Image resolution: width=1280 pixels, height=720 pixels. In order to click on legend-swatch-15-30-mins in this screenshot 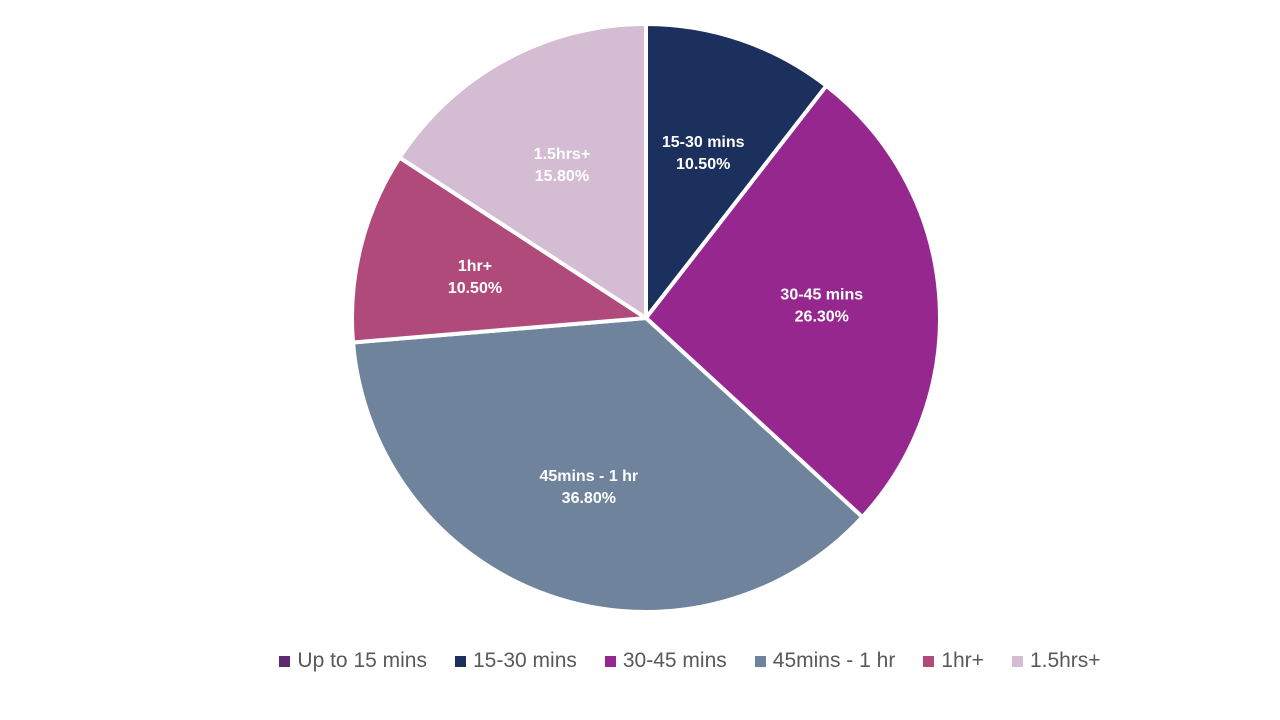, I will do `click(460, 661)`.